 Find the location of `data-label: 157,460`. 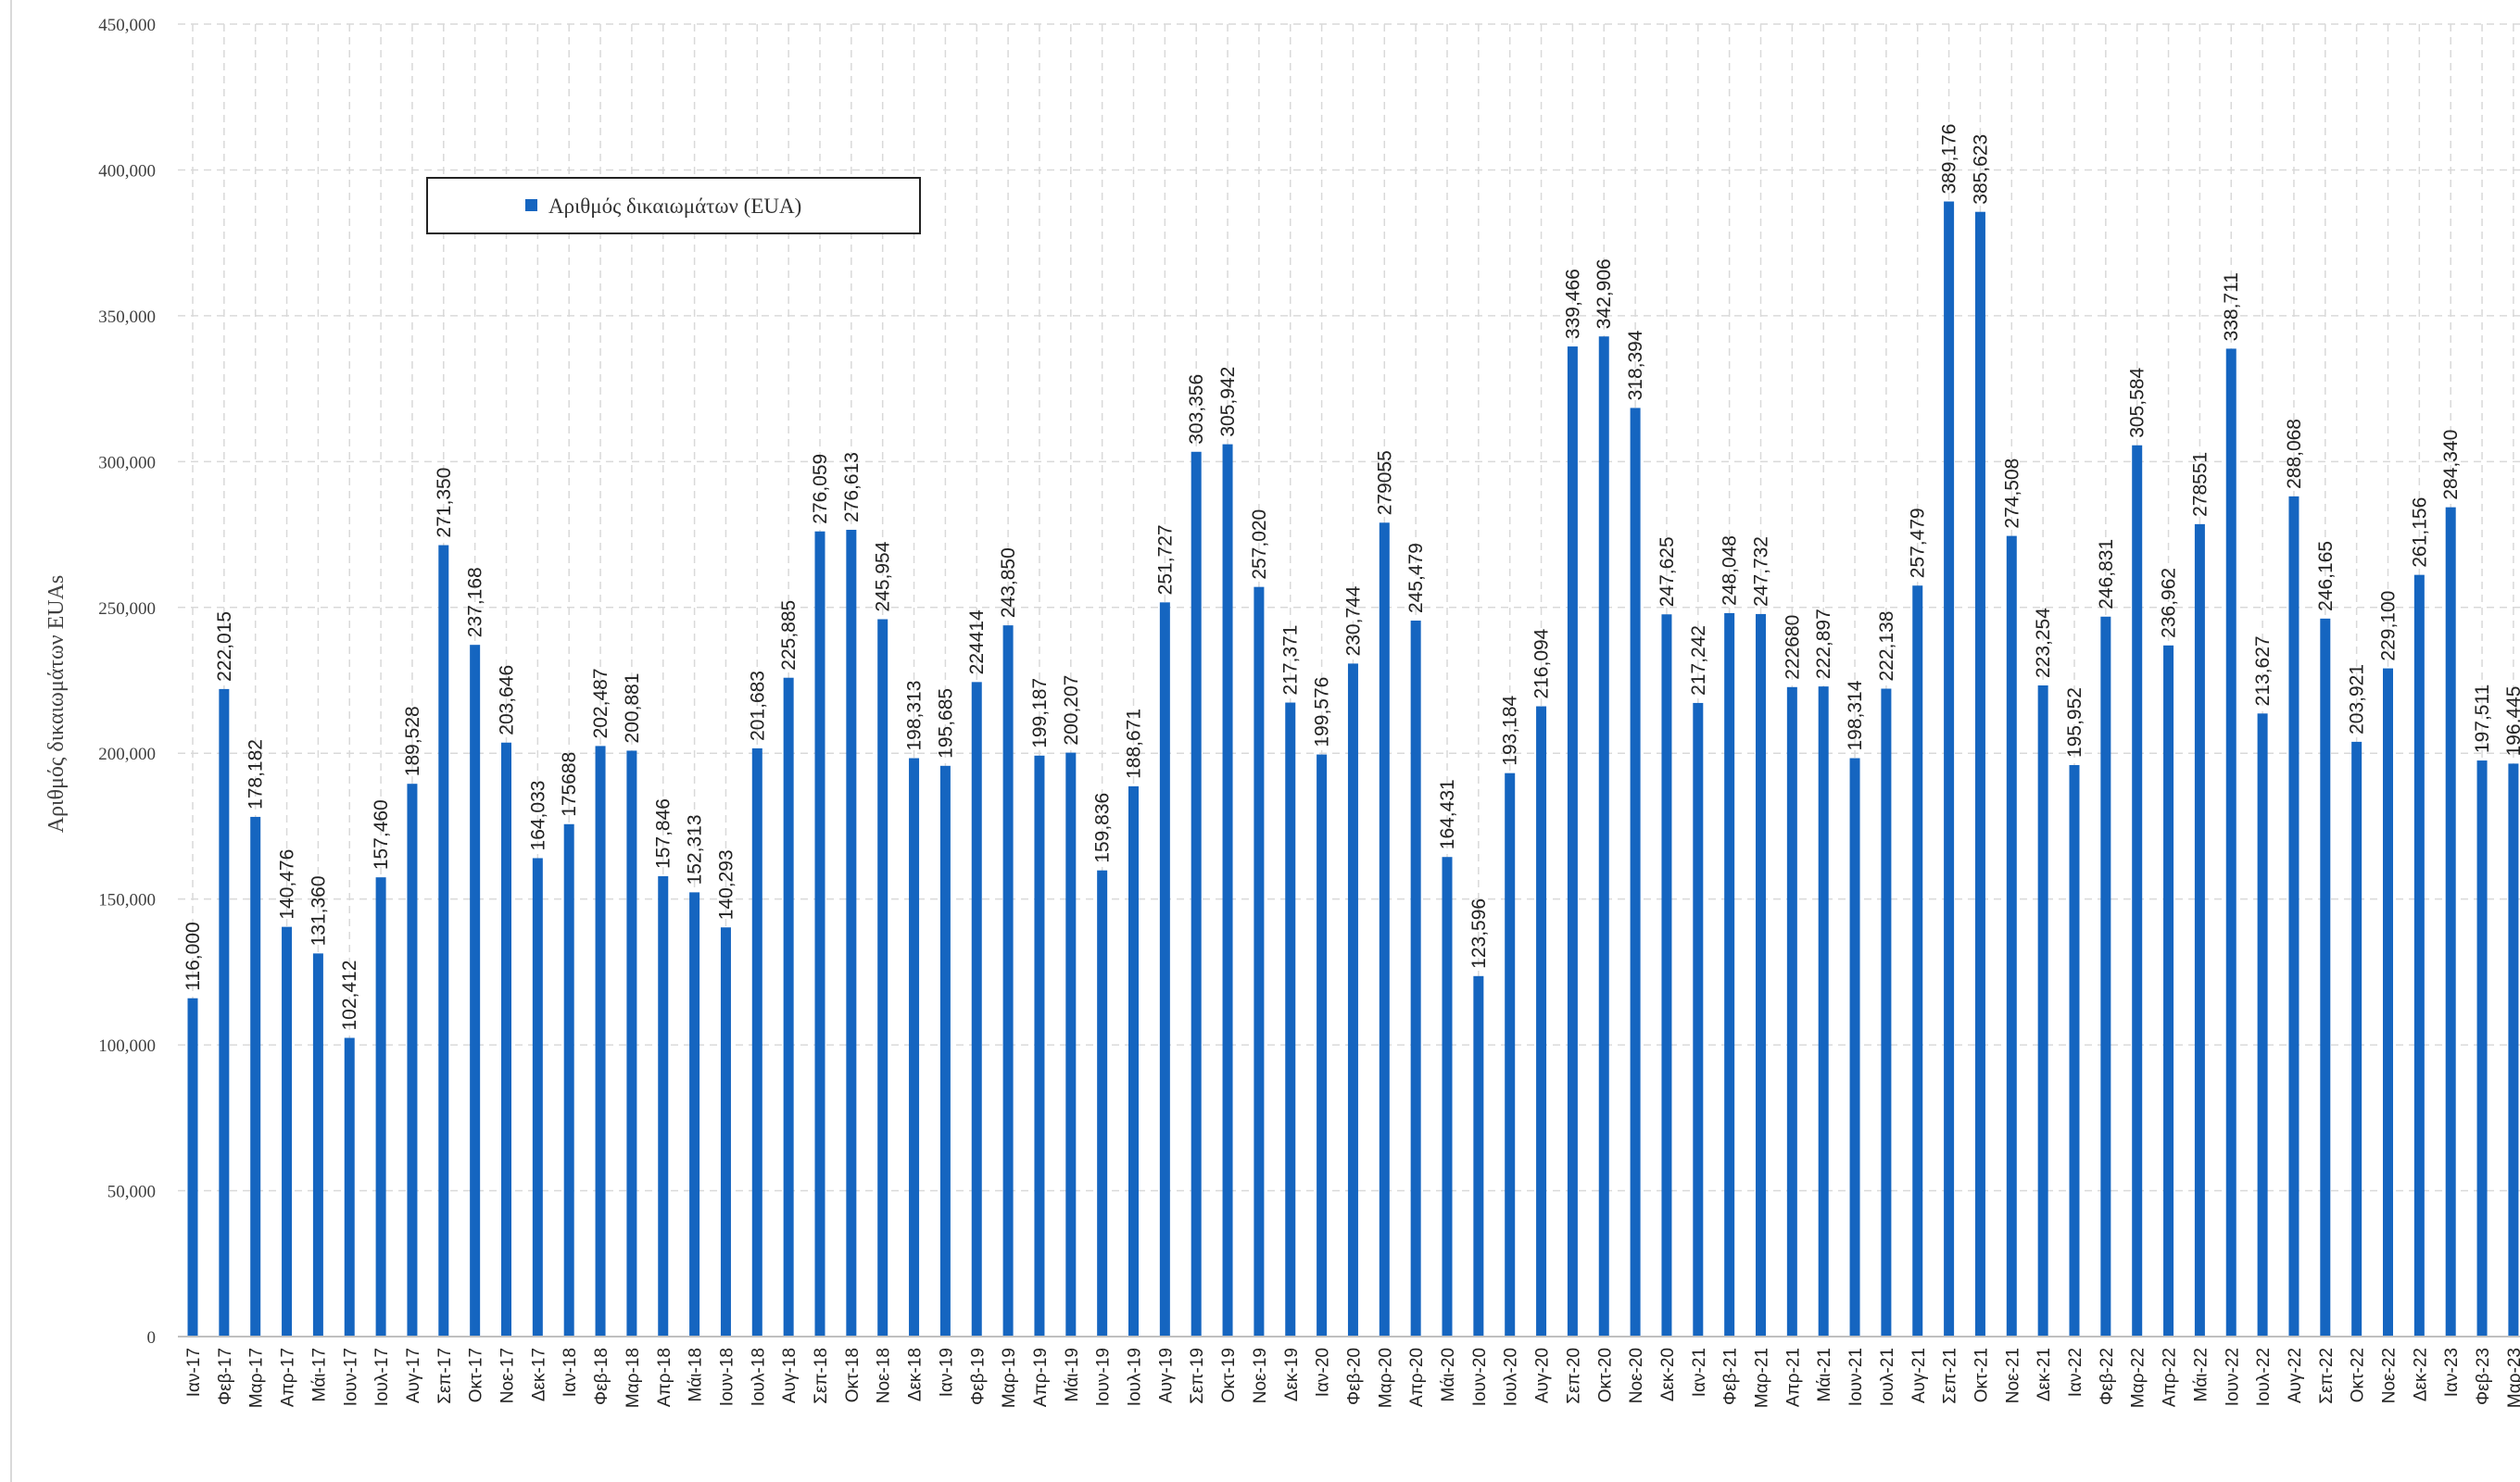

data-label: 157,460 is located at coordinates (381, 834).